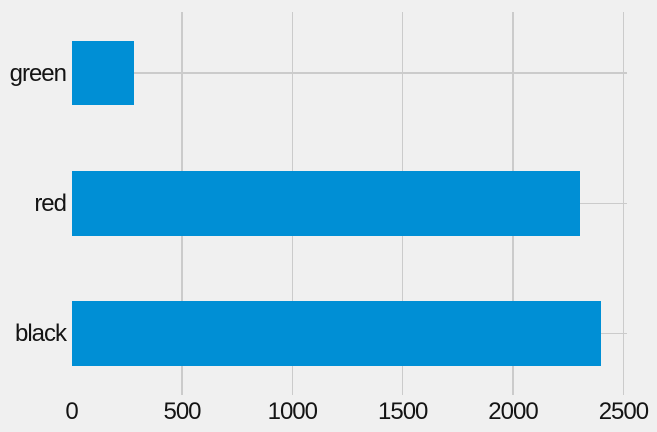 The width and height of the screenshot is (657, 432). Describe the element at coordinates (336, 333) in the screenshot. I see `bar-black` at that location.